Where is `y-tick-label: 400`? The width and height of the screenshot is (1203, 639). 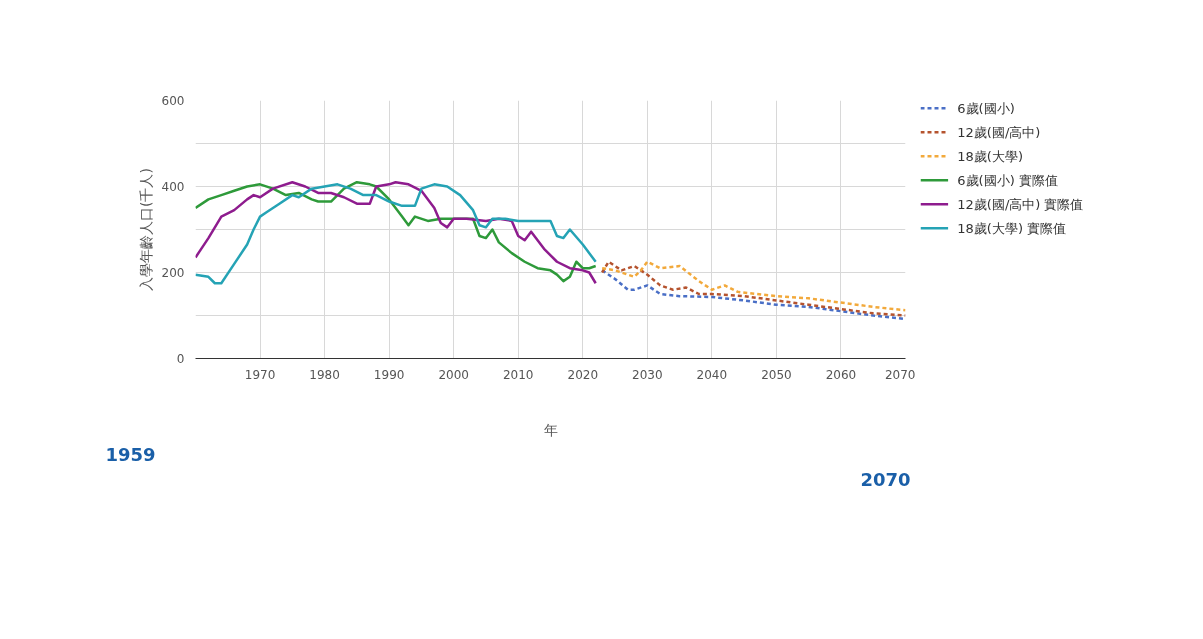 y-tick-label: 400 is located at coordinates (173, 187).